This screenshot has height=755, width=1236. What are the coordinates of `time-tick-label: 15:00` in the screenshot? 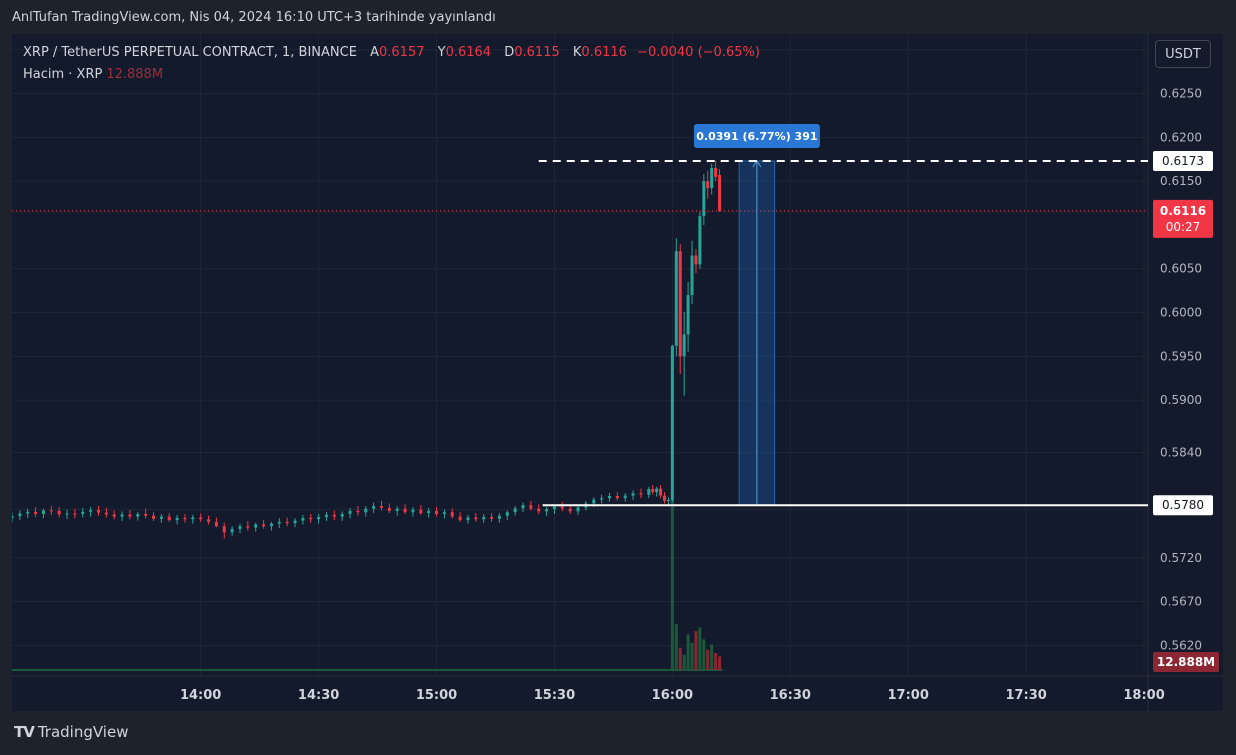 It's located at (436, 695).